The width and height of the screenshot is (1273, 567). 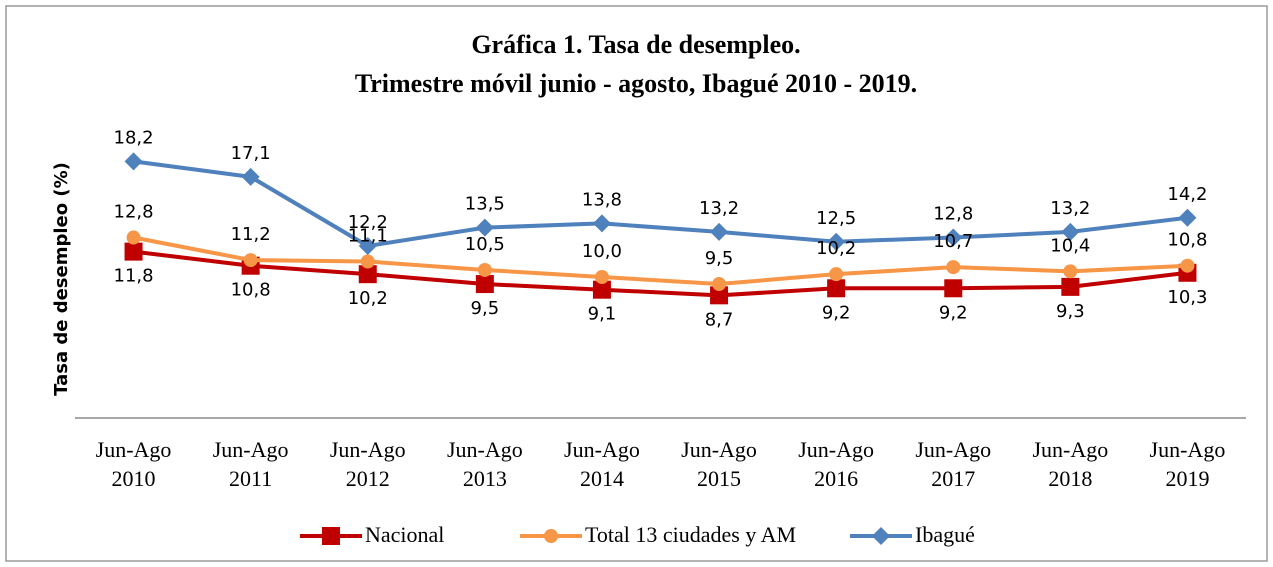 I want to click on x-tick-label: Jun-Ago 2011, so click(x=251, y=464).